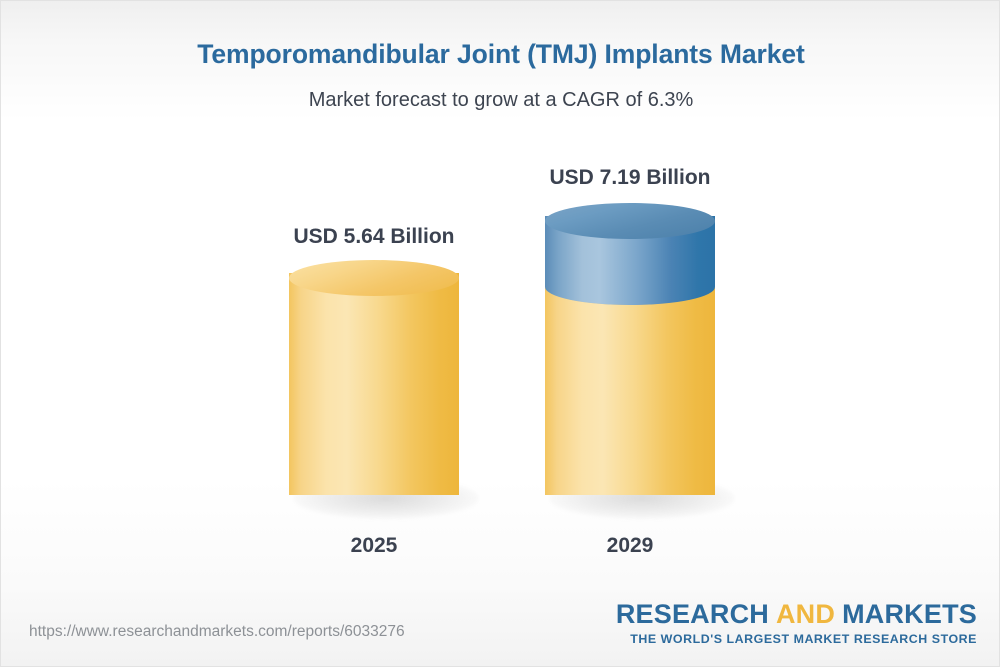 The image size is (1000, 667). Describe the element at coordinates (630, 177) in the screenshot. I see `bar-value-label-2029: USD 7.19 Billion` at that location.